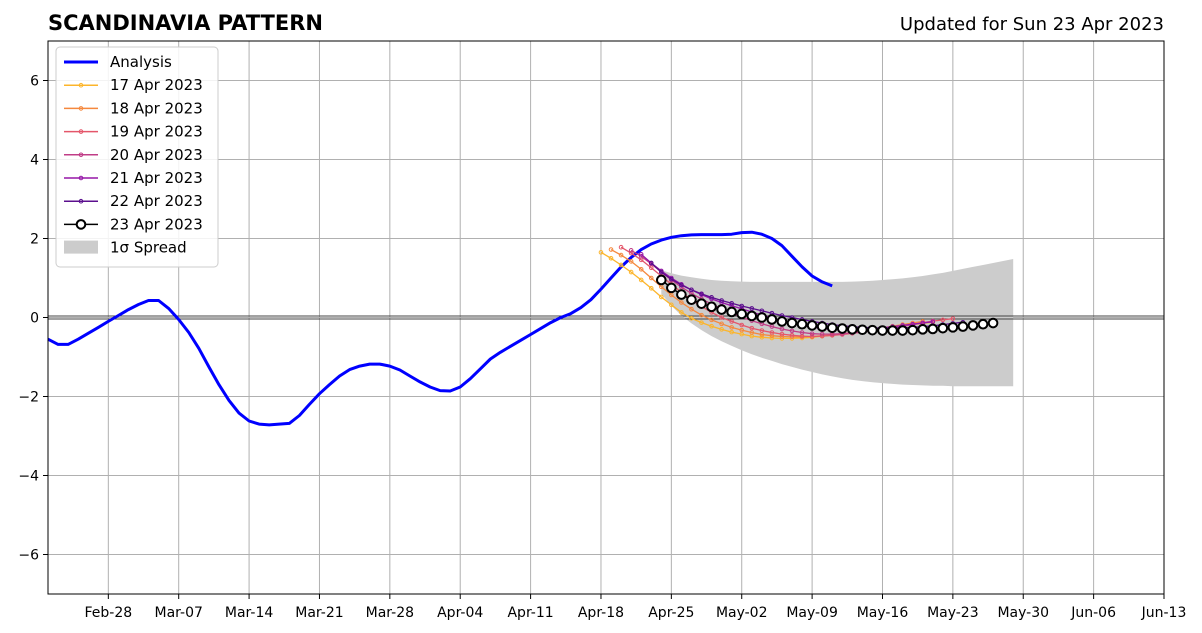 The height and width of the screenshot is (633, 1202). Describe the element at coordinates (28, 398) in the screenshot. I see `y-tick-label: −2` at that location.